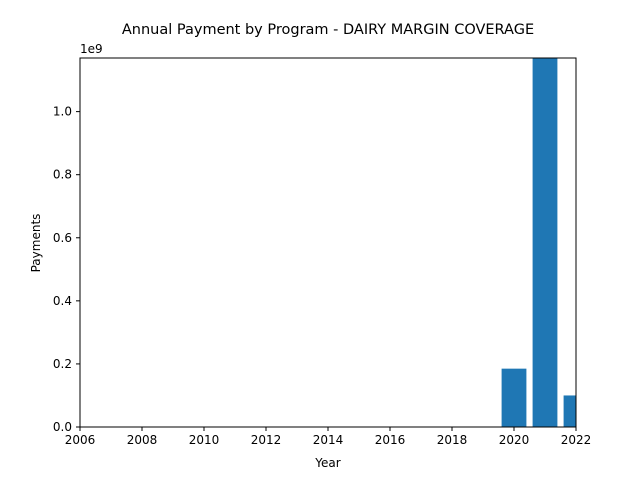  Describe the element at coordinates (576, 440) in the screenshot. I see `x-tick-label: 2022` at that location.